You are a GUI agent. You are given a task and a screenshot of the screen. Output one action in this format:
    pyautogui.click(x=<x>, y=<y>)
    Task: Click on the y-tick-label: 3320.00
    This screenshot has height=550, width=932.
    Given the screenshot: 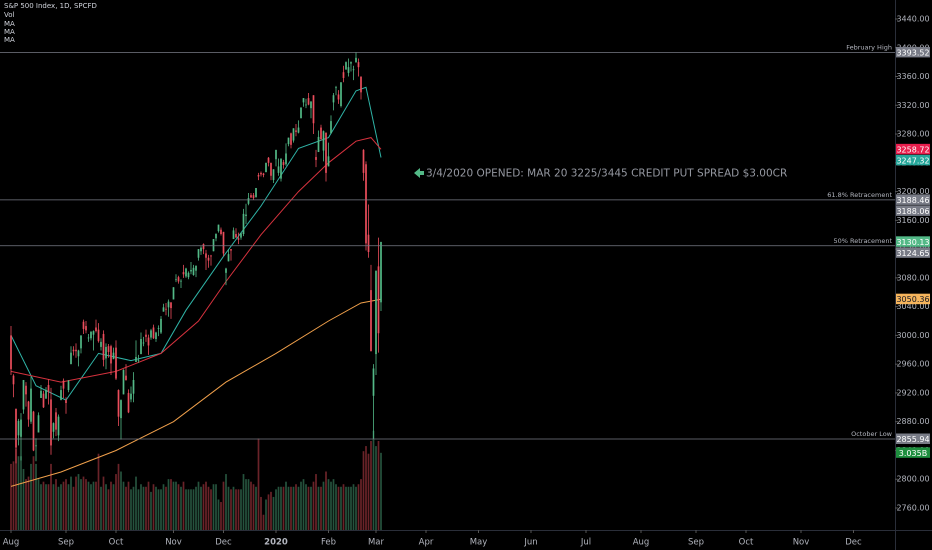 What is the action you would take?
    pyautogui.click(x=912, y=105)
    